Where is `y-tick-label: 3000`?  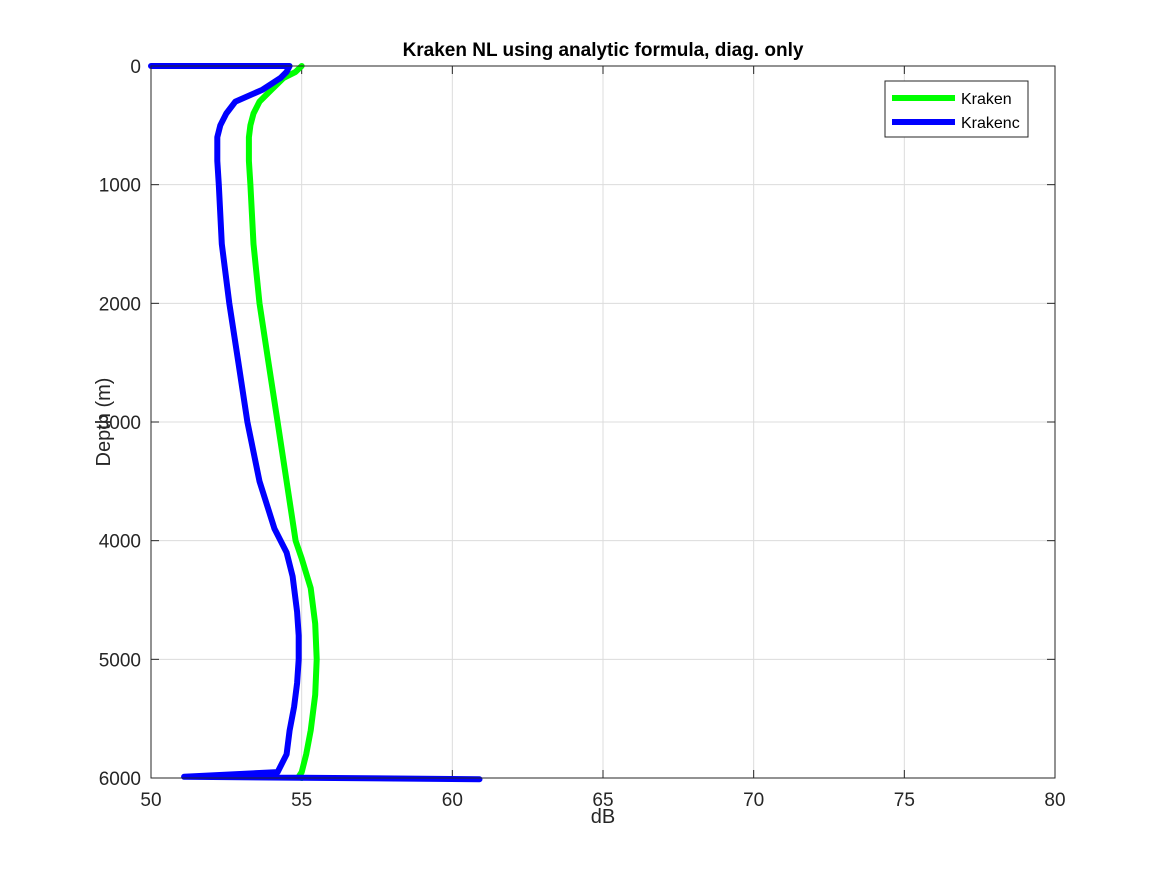 y-tick-label: 3000 is located at coordinates (120, 423).